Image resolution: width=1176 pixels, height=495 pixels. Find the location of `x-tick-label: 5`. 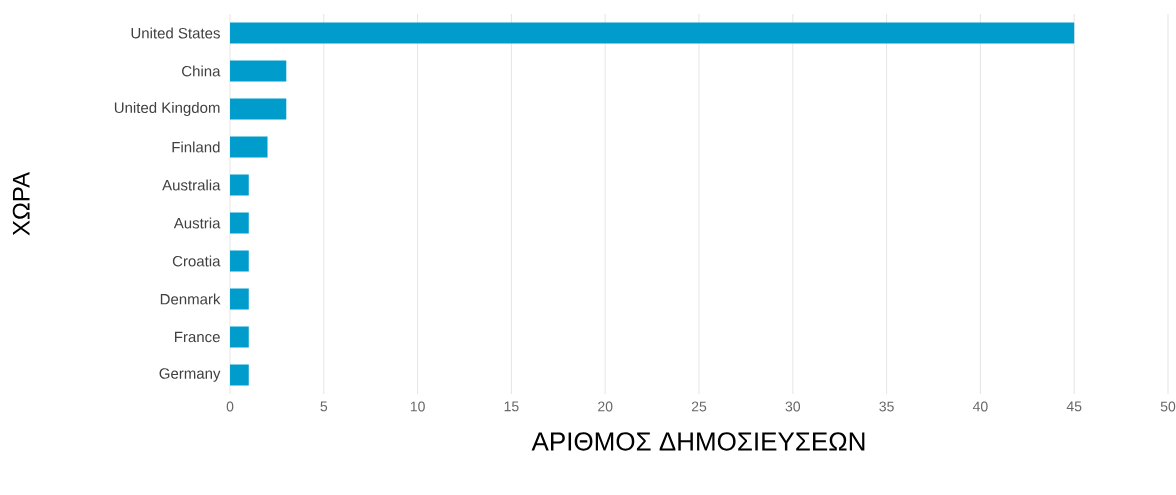

x-tick-label: 5 is located at coordinates (324, 406).